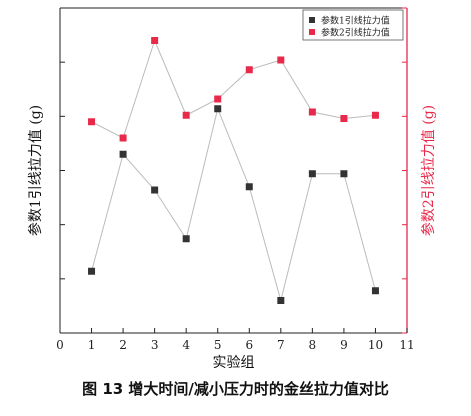  What do you see at coordinates (355, 21) in the screenshot?
I see `legend-label-1: 参数1引线拉力值` at bounding box center [355, 21].